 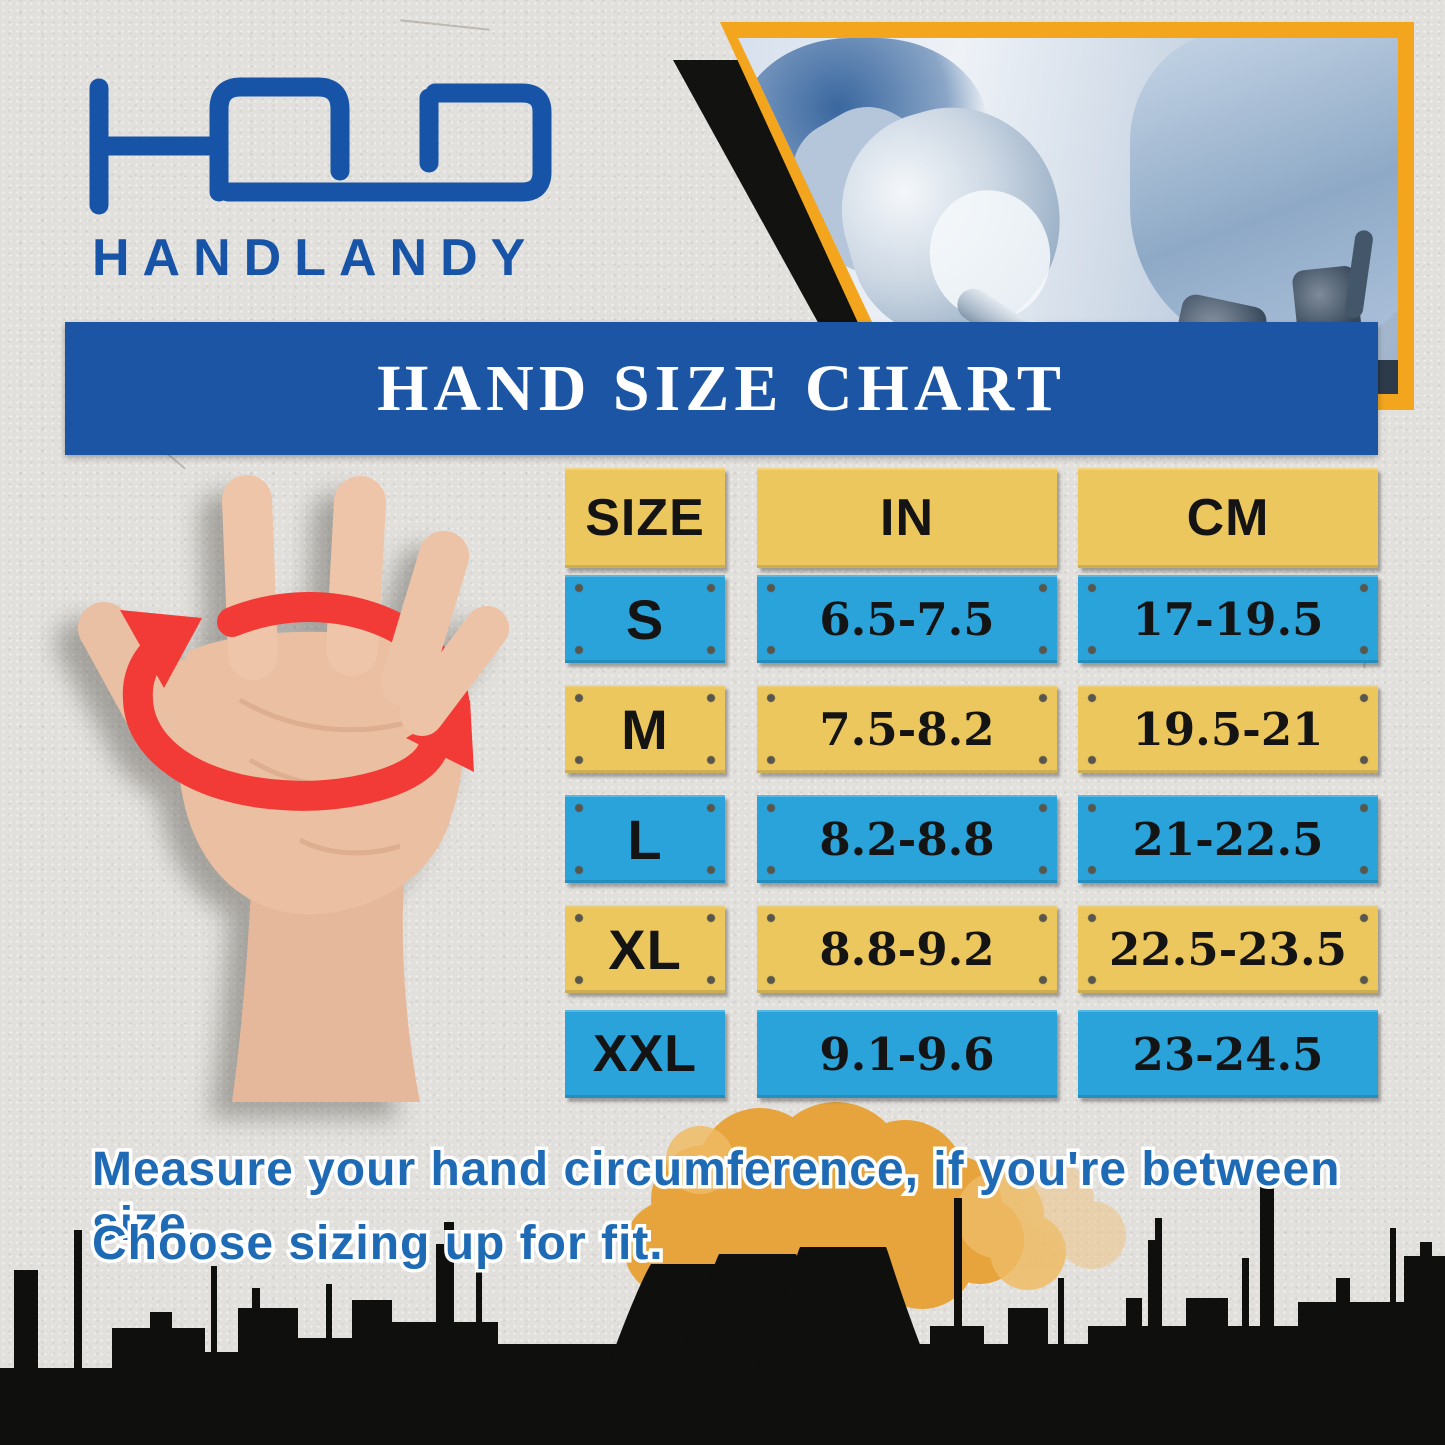 I want to click on cell-in: 8.8-9.2, so click(x=907, y=949).